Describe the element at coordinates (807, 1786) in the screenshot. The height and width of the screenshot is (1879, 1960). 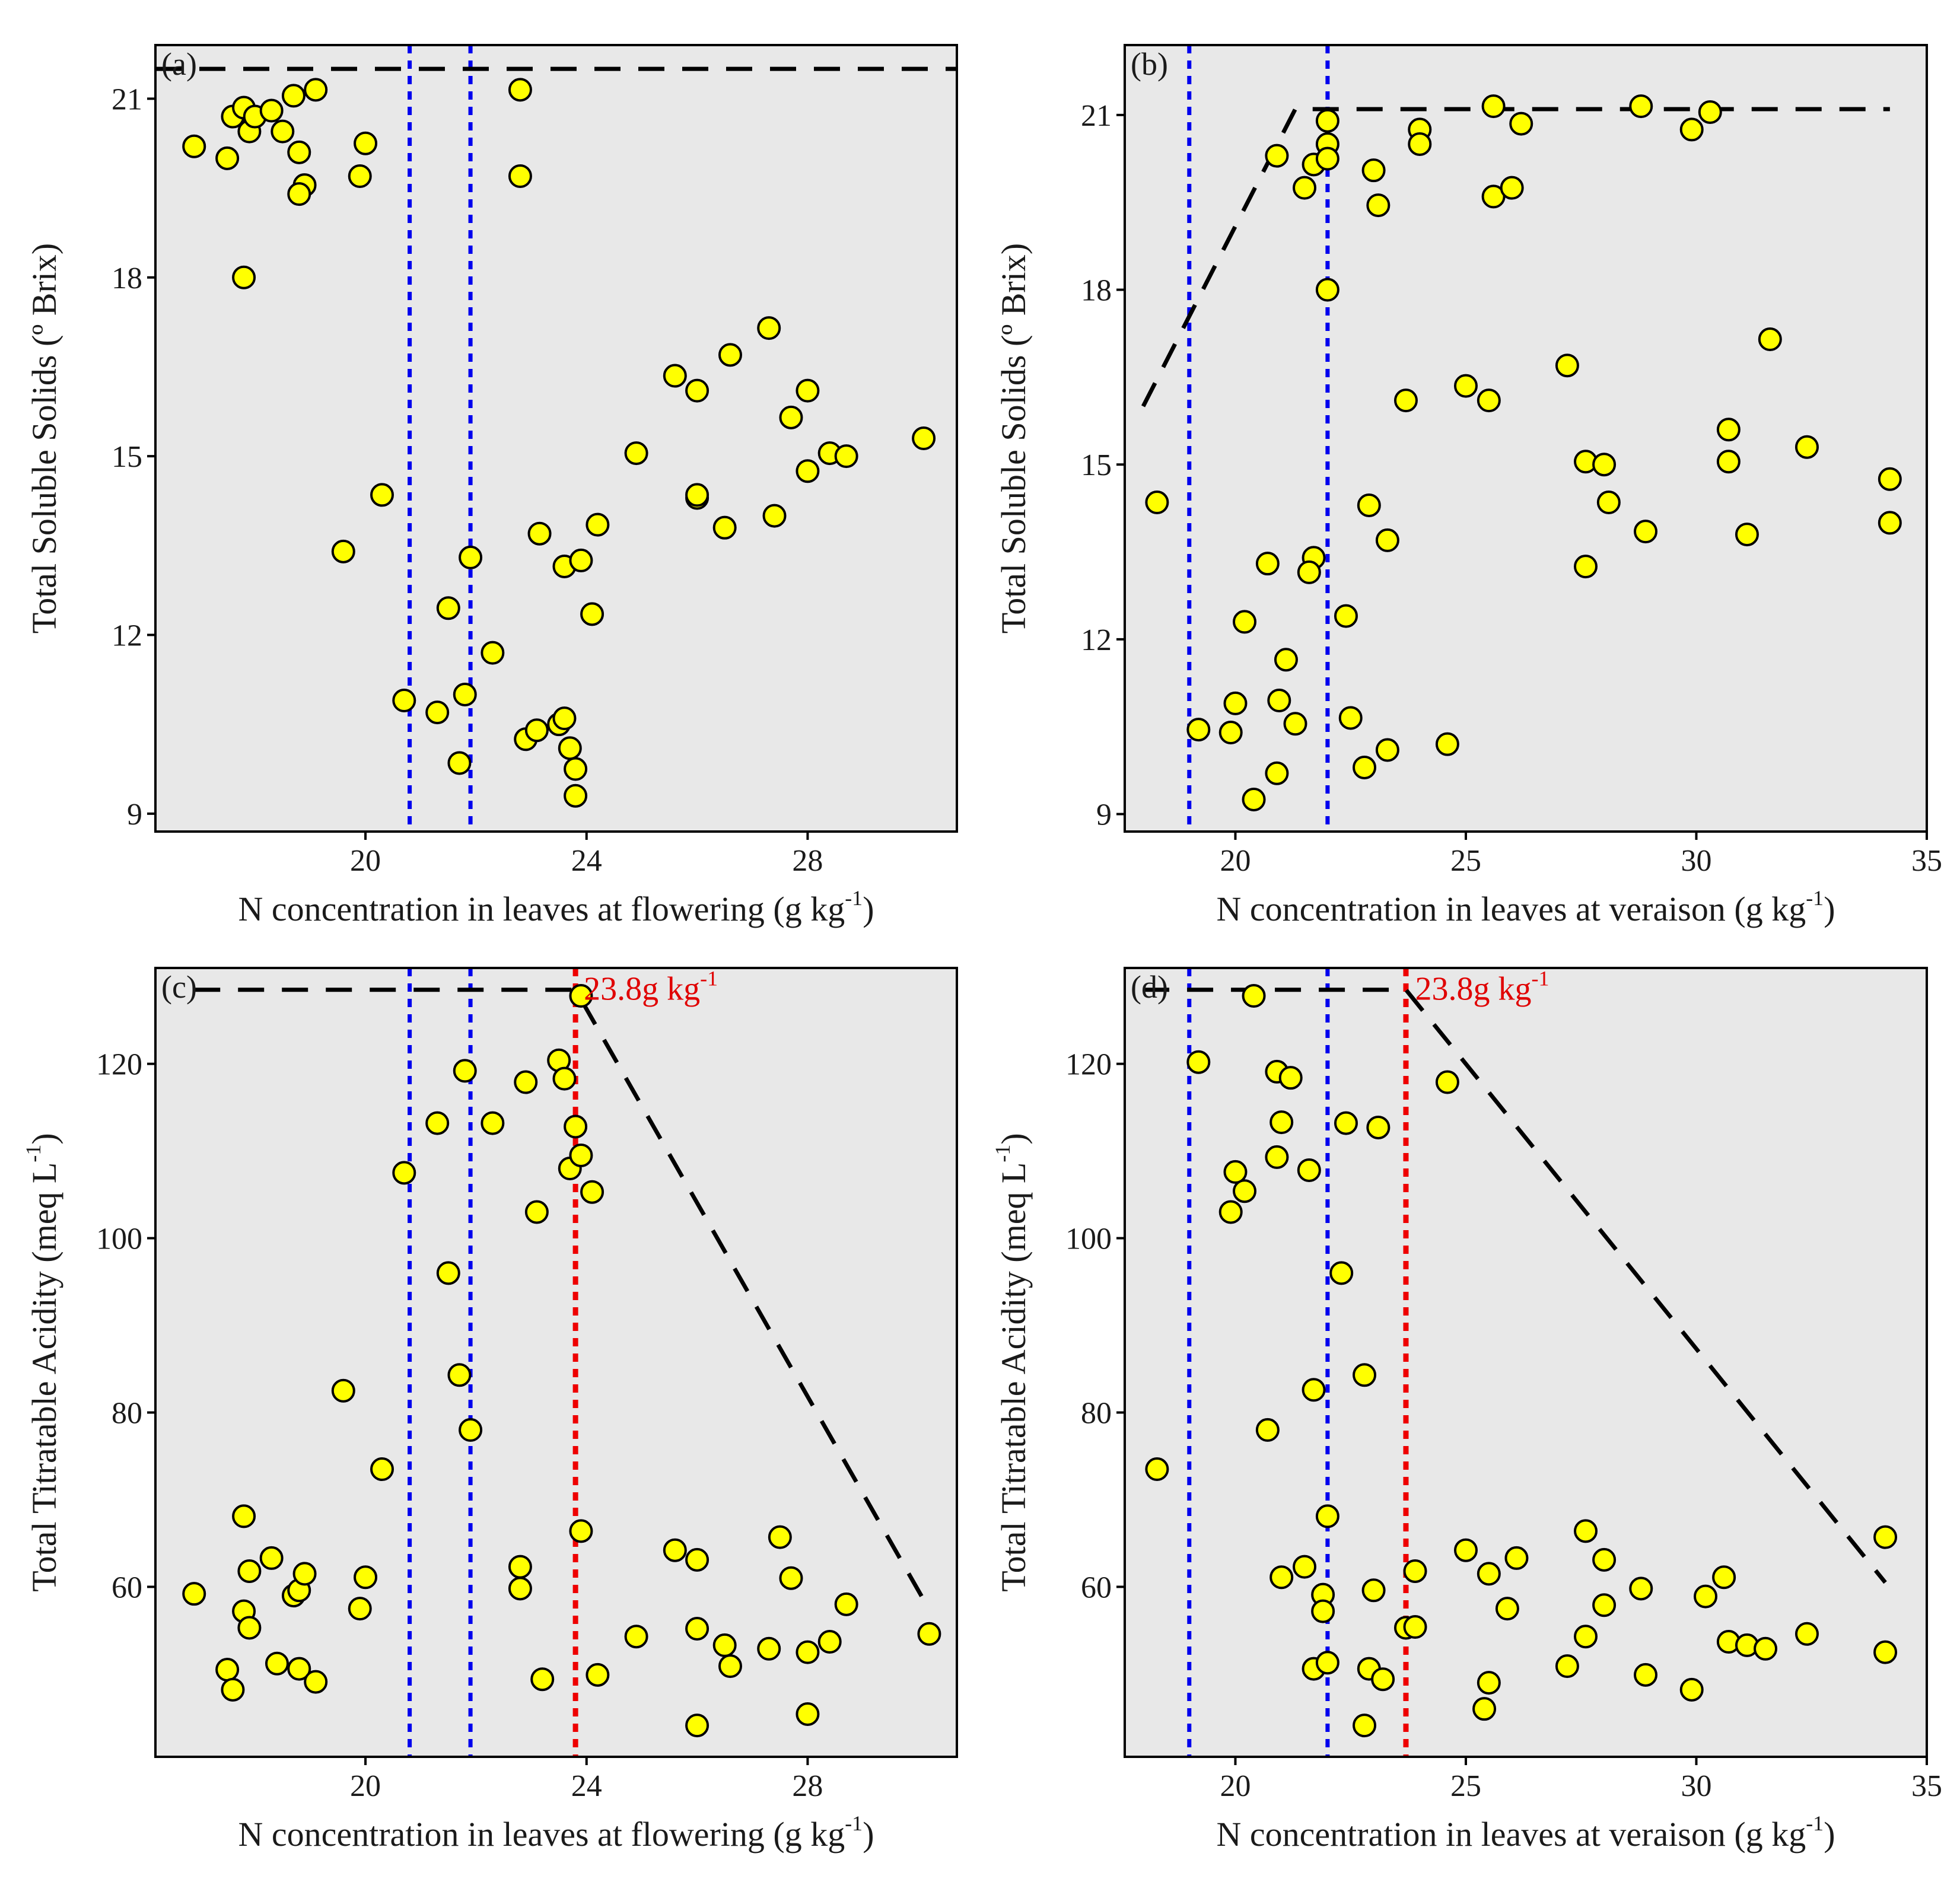
I see `x-tick-label: 28` at that location.